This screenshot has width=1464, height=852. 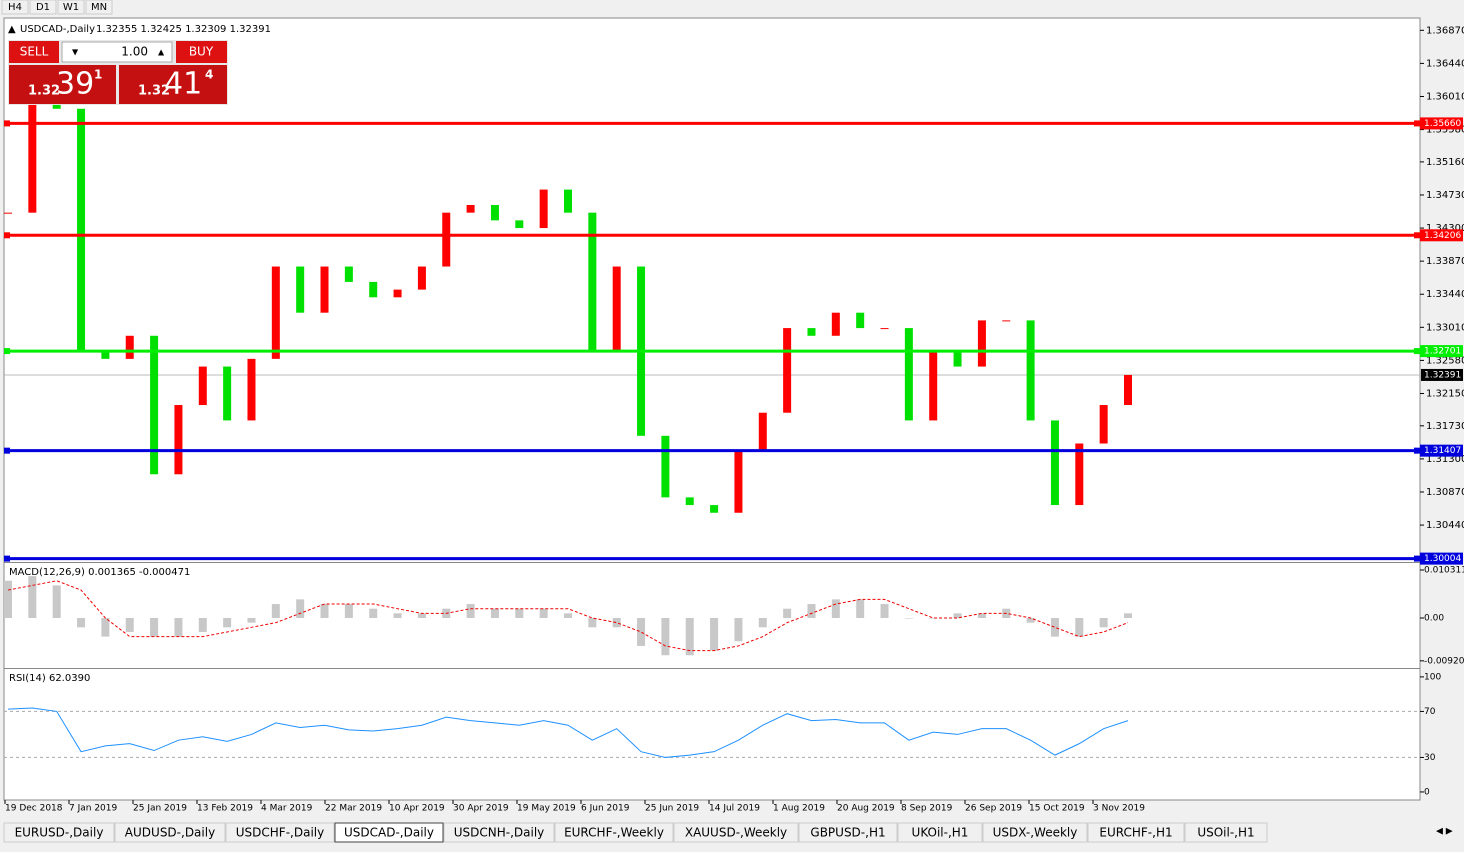 What do you see at coordinates (1445, 162) in the screenshot?
I see `y-tick-label: 1.35160` at bounding box center [1445, 162].